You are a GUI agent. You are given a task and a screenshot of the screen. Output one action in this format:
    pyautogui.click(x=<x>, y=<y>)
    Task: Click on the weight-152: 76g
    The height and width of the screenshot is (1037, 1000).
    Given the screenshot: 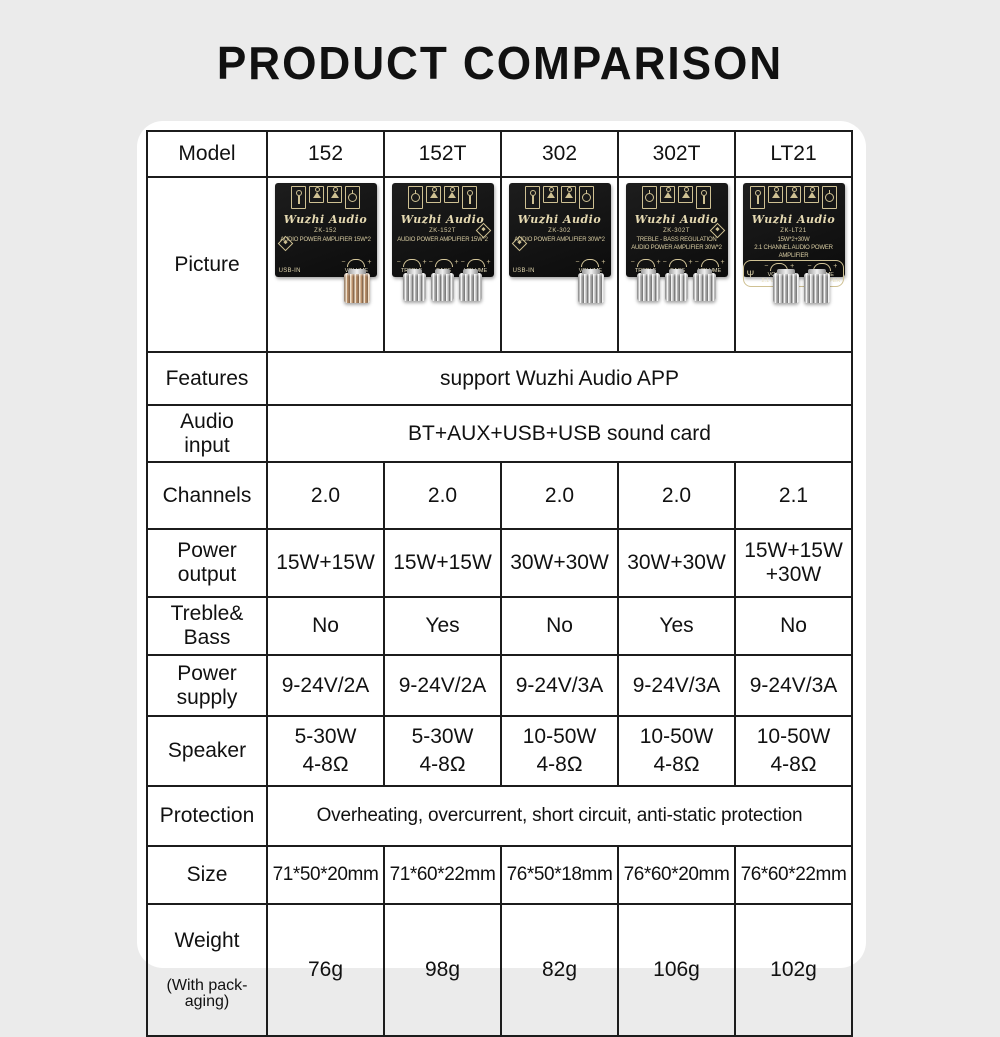 What is the action you would take?
    pyautogui.click(x=325, y=970)
    